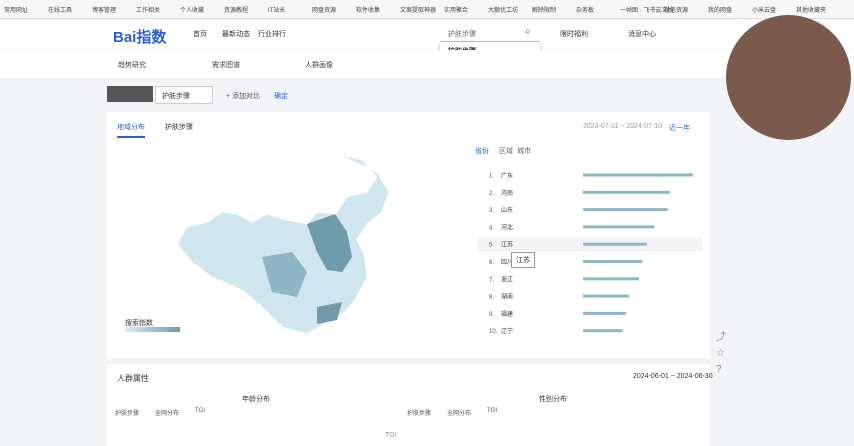  What do you see at coordinates (491, 228) in the screenshot?
I see `rank: 4.` at bounding box center [491, 228].